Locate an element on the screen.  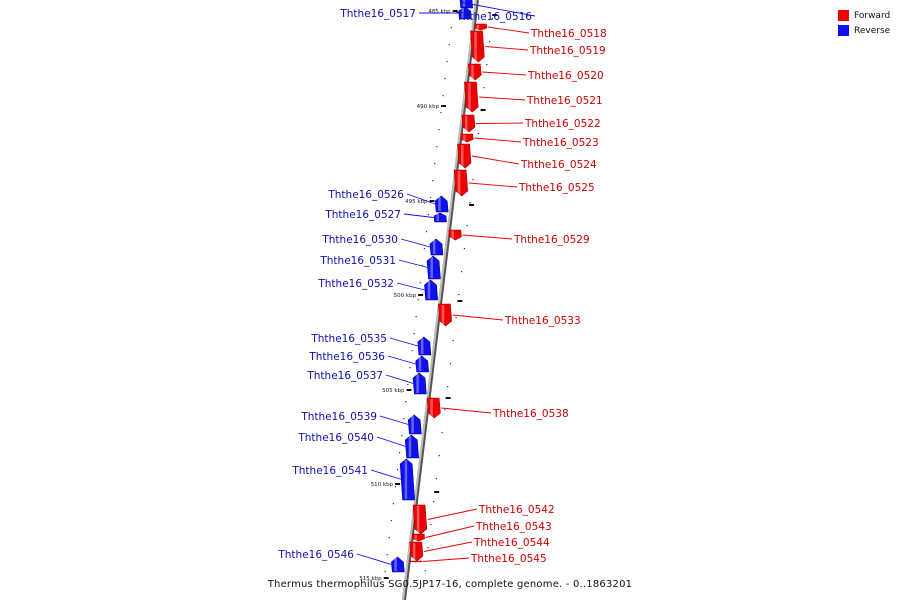
tick-label: 485 kbp is located at coordinates (439, 12).